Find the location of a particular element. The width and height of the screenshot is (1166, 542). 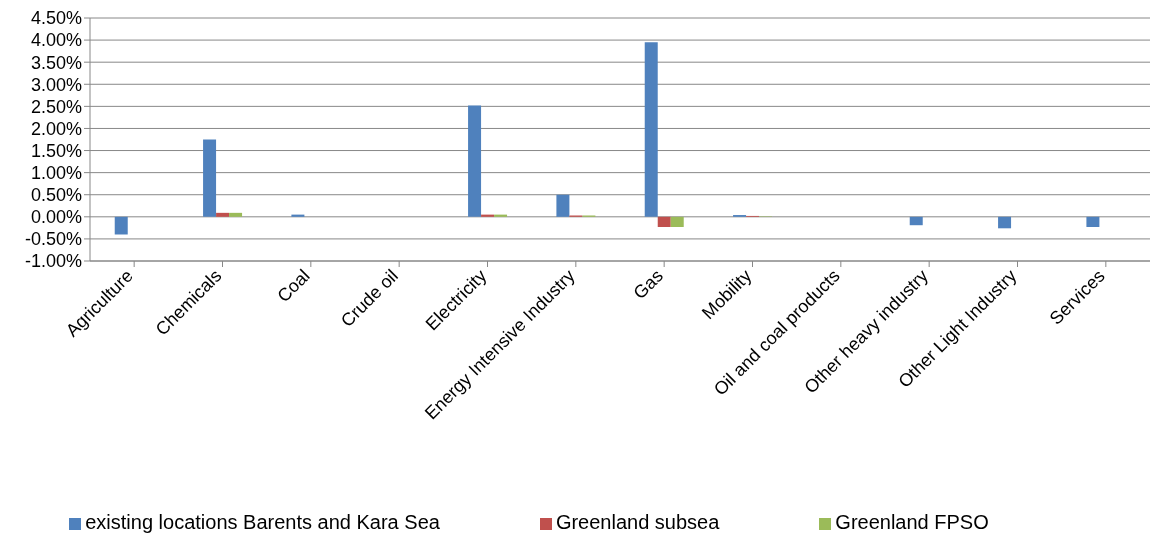

legend-label: Greenland subsea is located at coordinates (637, 522).